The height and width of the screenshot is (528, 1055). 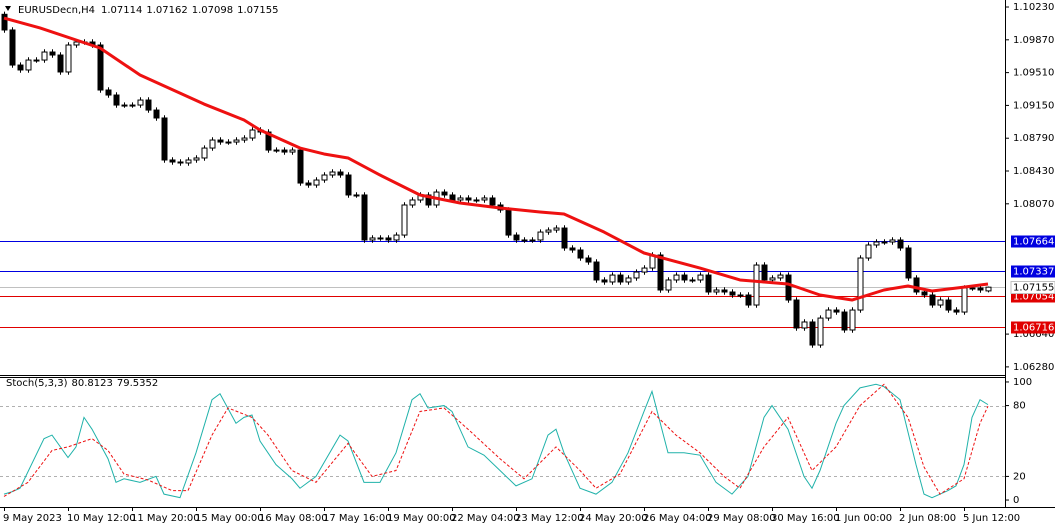 I want to click on x-tick-label: 11 May 20:00, so click(x=165, y=518).